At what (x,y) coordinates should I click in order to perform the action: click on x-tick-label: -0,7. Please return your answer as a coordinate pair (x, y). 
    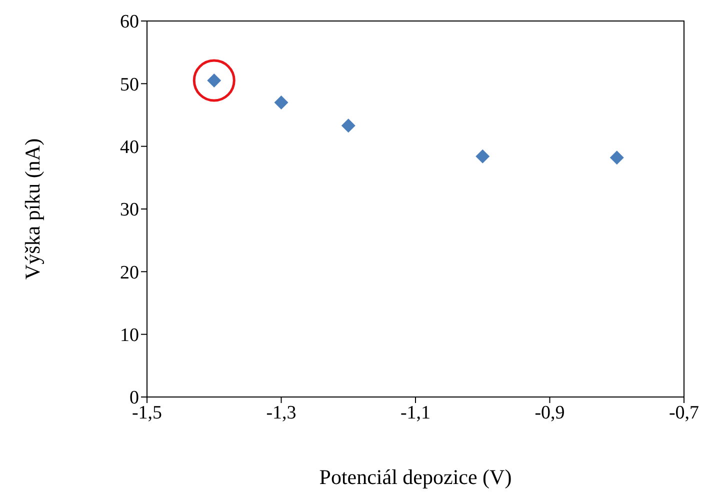
    Looking at the image, I should click on (684, 413).